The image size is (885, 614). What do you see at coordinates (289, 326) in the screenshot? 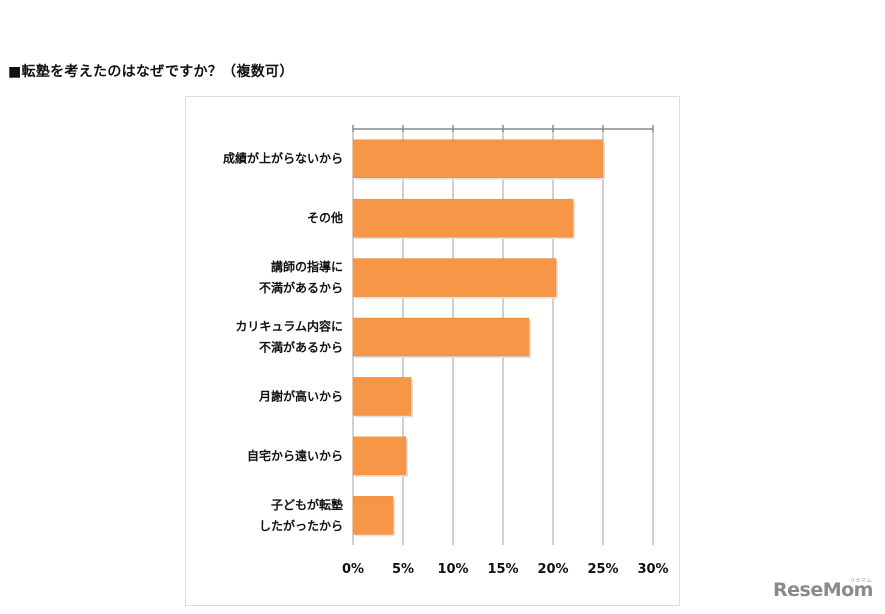
I see `category-label-3-line-0: カリキュラム内容に` at bounding box center [289, 326].